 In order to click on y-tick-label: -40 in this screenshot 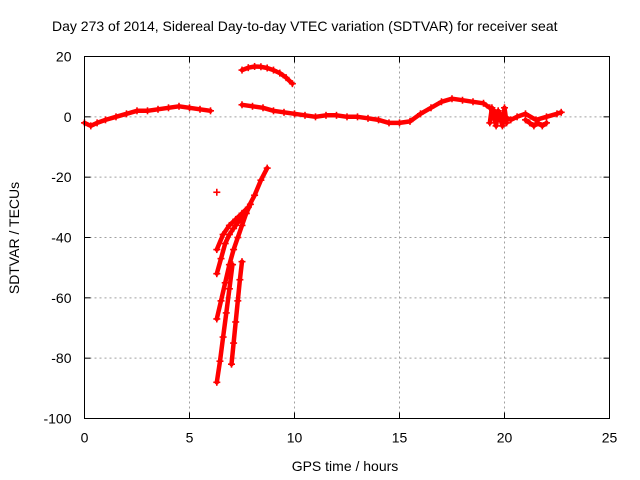, I will do `click(61, 238)`.